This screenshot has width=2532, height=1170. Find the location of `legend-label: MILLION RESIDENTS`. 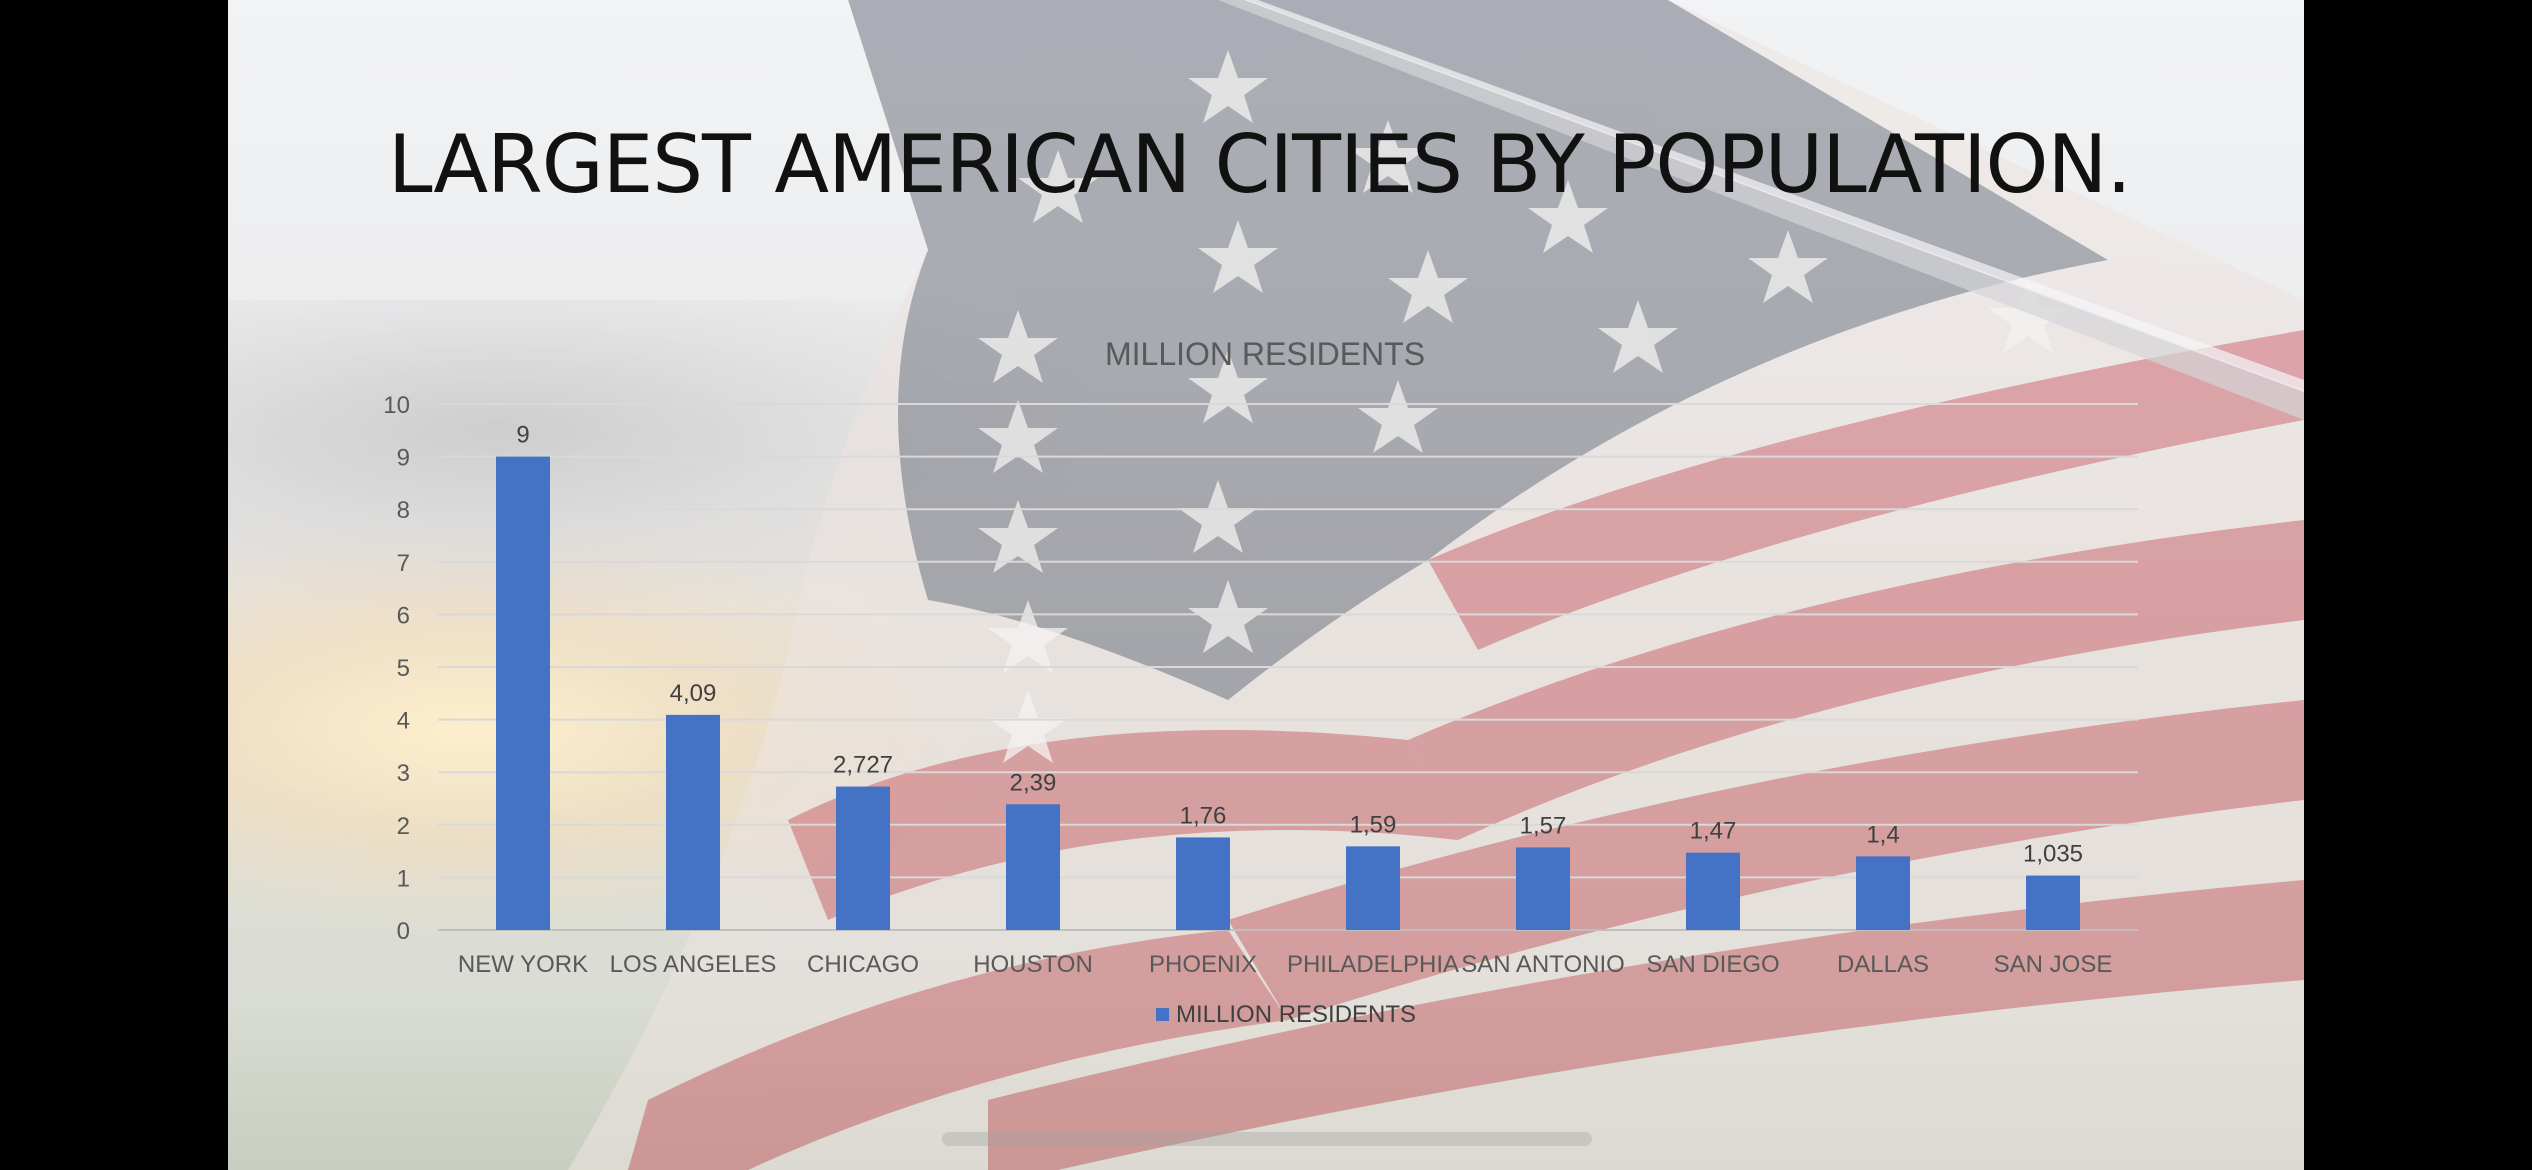

legend-label: MILLION RESIDENTS is located at coordinates (1296, 1014).